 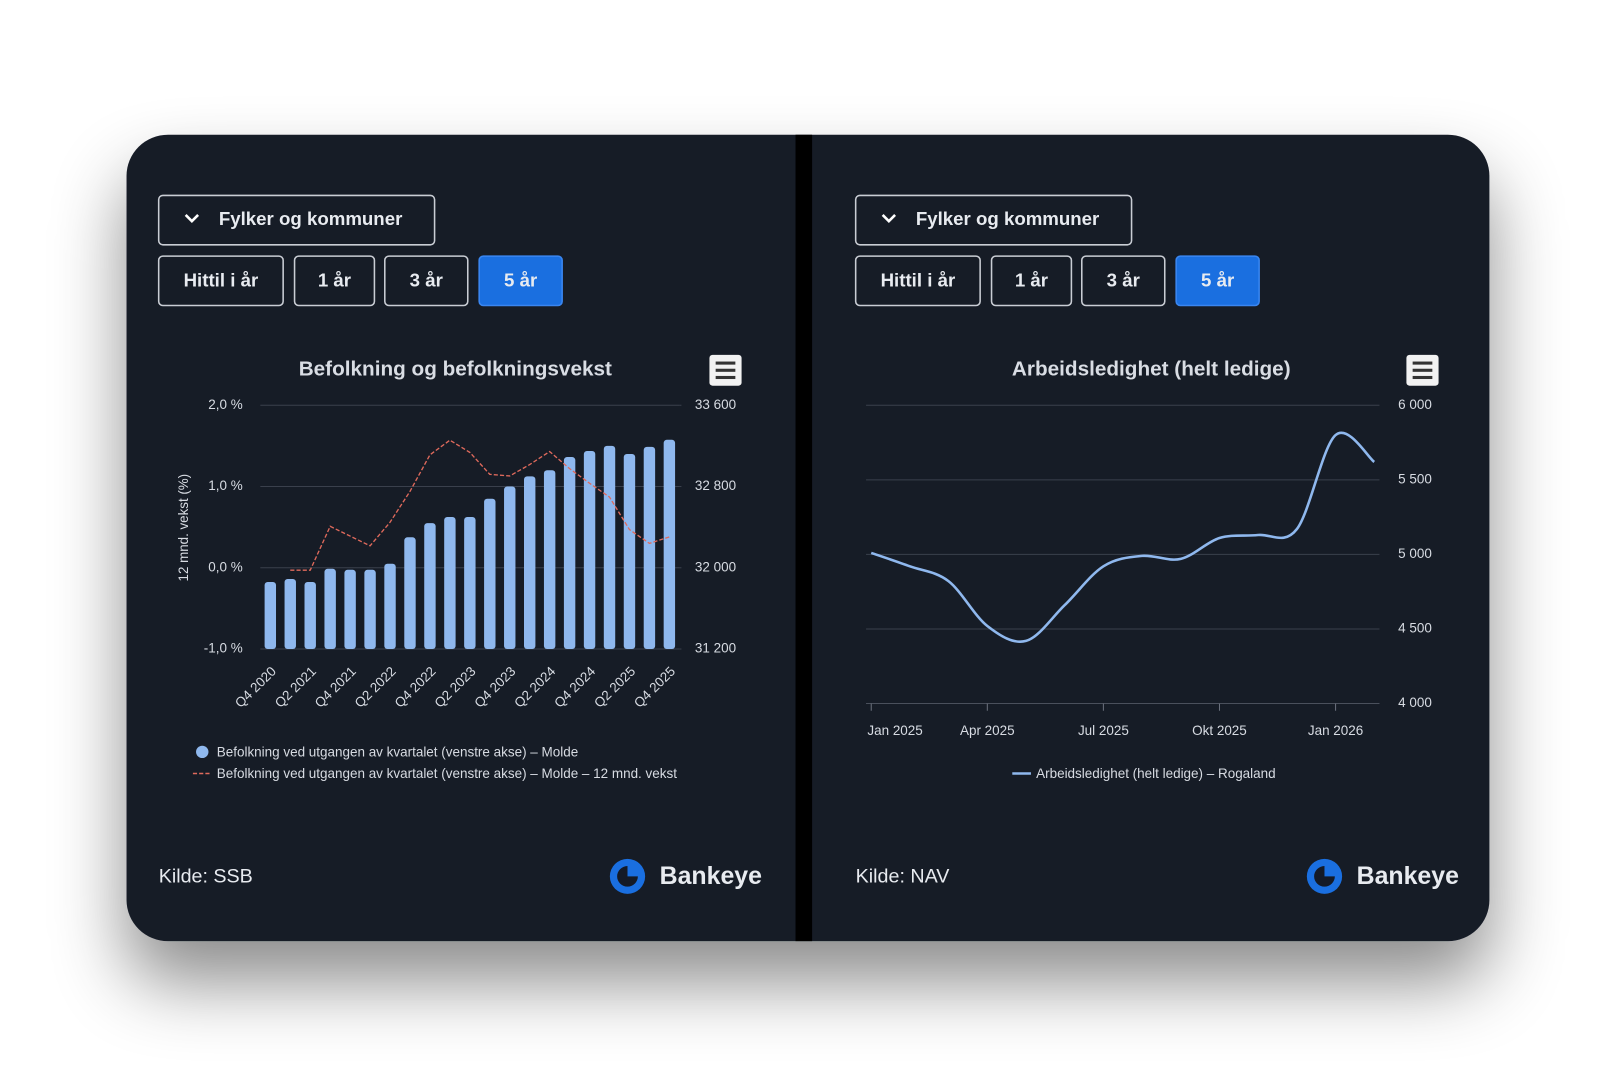 I want to click on x-tick-label: Jul 2025, so click(x=1103, y=730).